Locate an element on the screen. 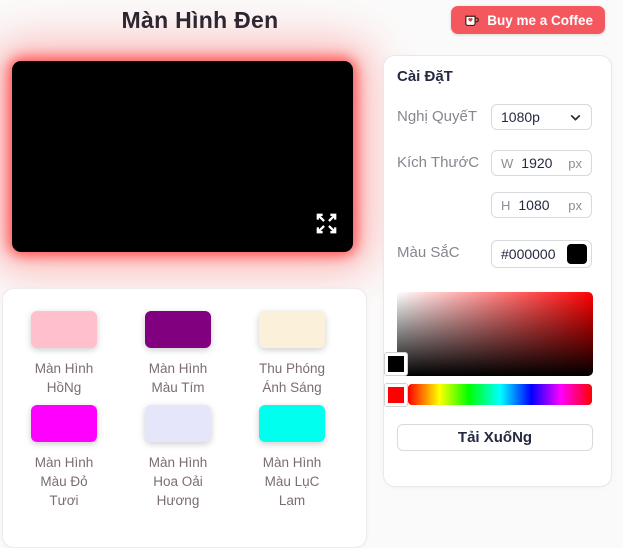  preset-label: Màn Hình Màu Tím is located at coordinates (178, 378).